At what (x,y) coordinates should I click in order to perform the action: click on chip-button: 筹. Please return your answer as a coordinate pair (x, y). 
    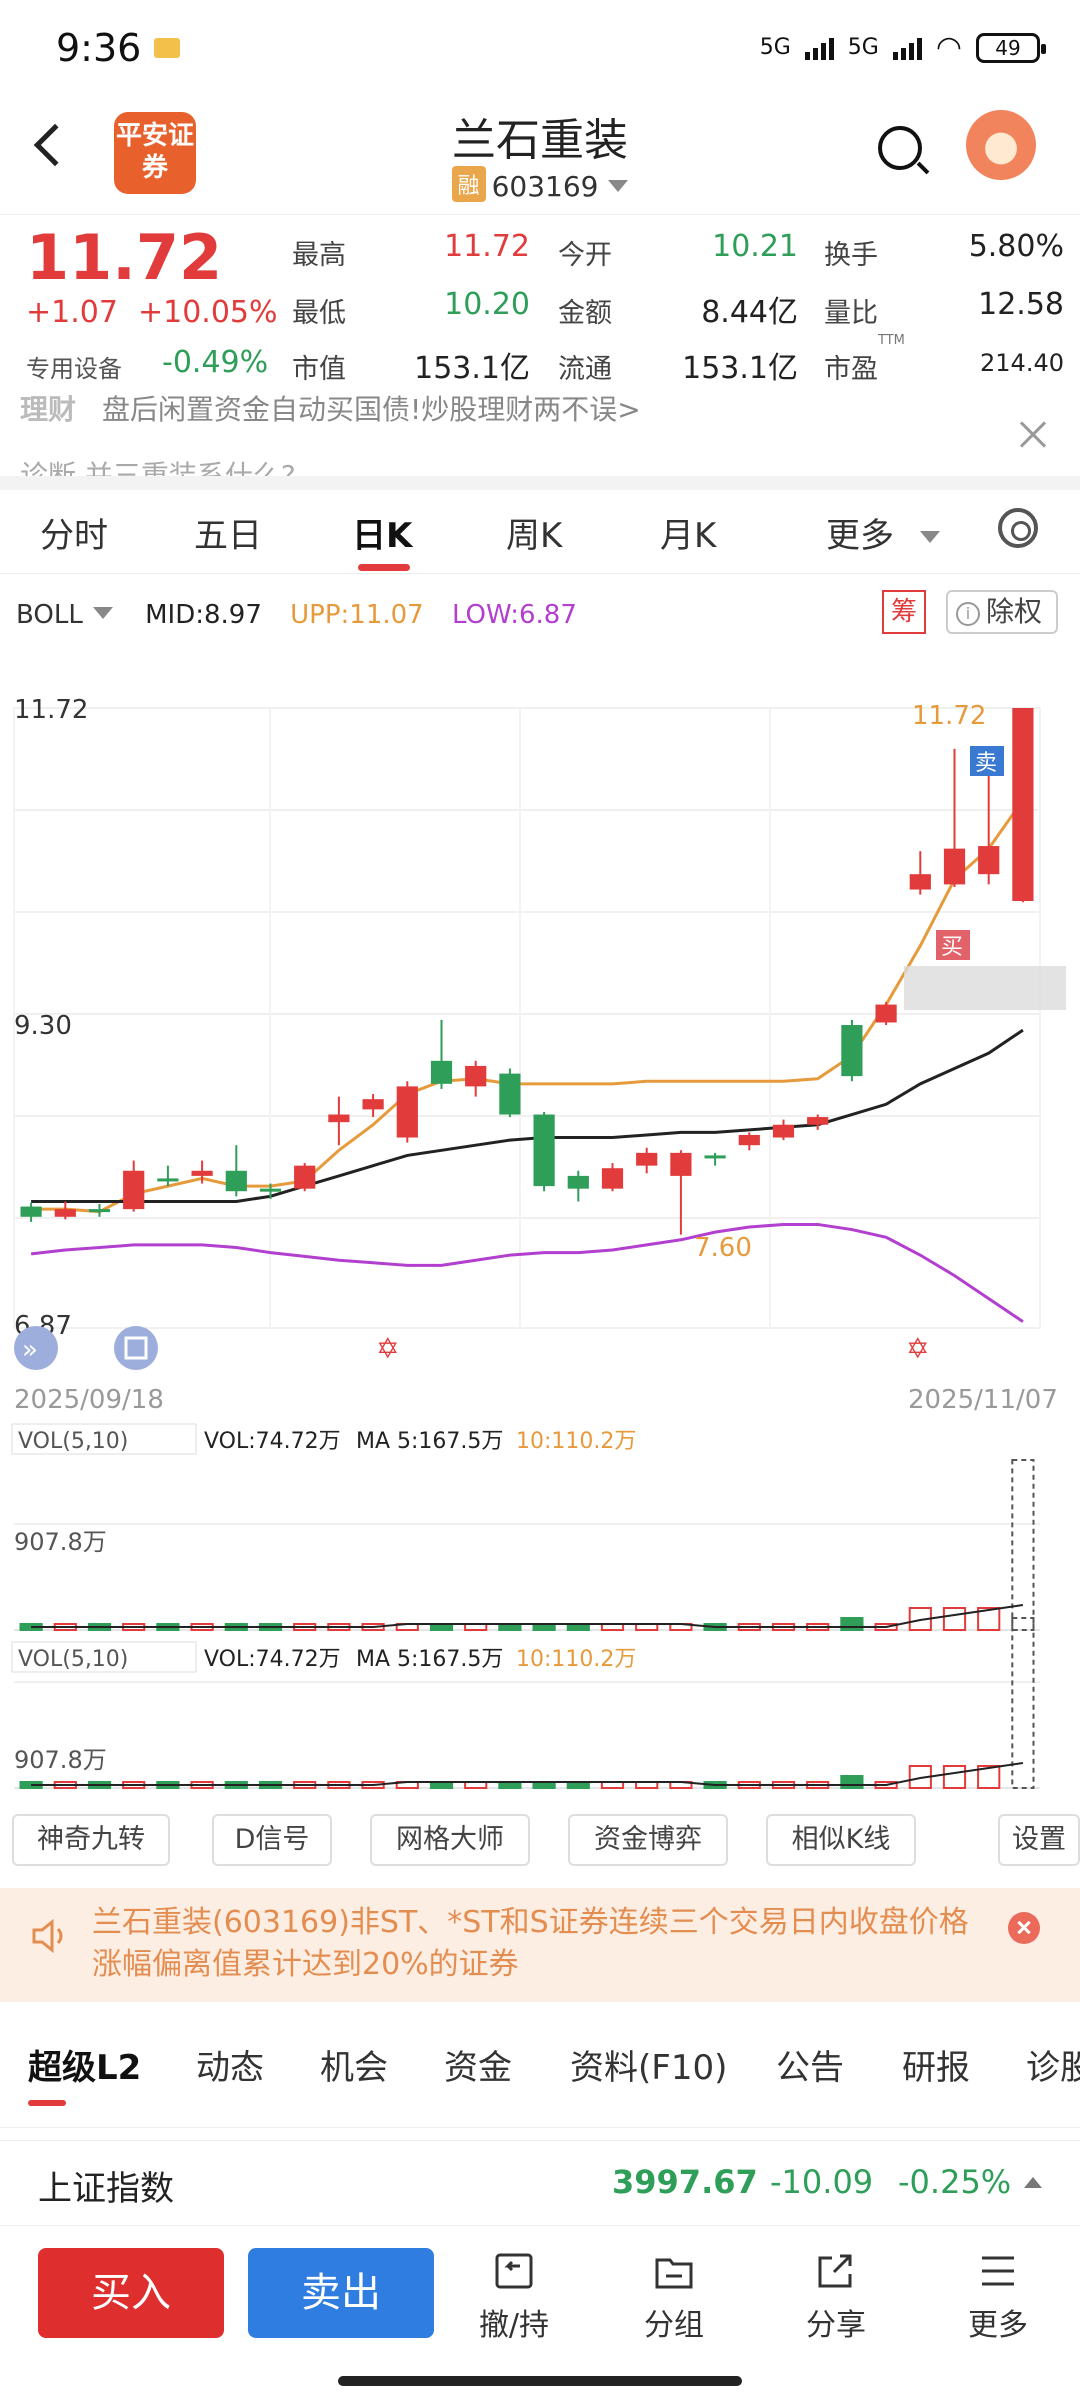
    Looking at the image, I should click on (904, 612).